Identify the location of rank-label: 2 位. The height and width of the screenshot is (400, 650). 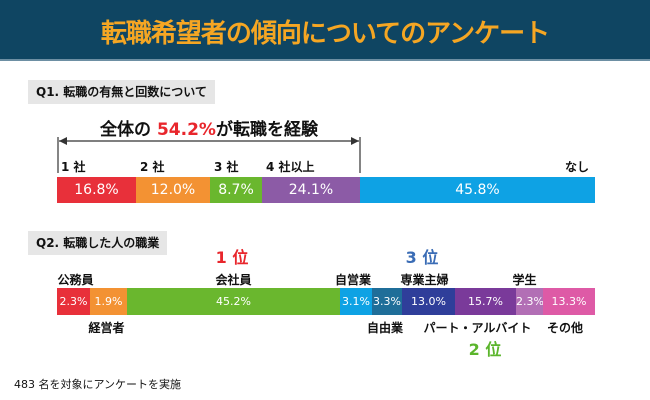
(485, 349).